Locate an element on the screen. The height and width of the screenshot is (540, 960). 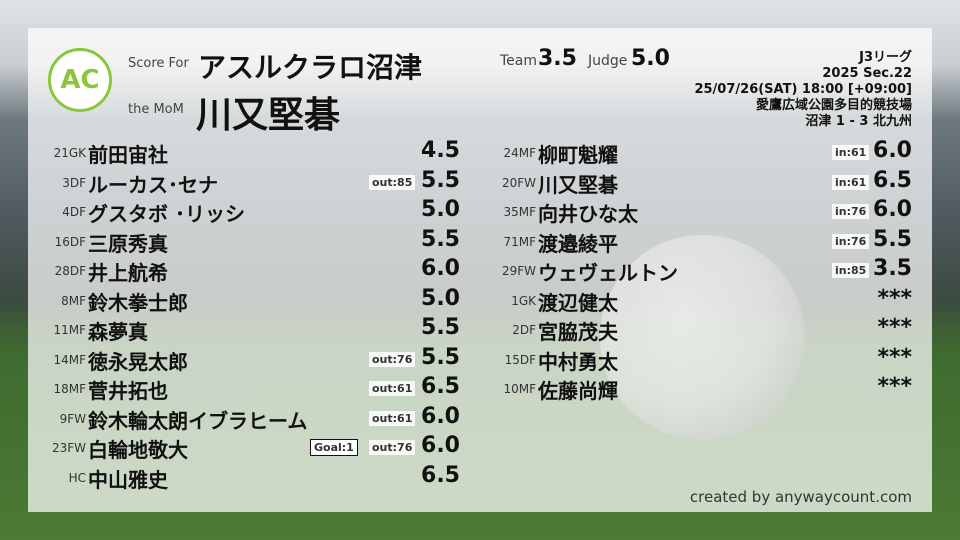
league: J3リーグ is located at coordinates (885, 57).